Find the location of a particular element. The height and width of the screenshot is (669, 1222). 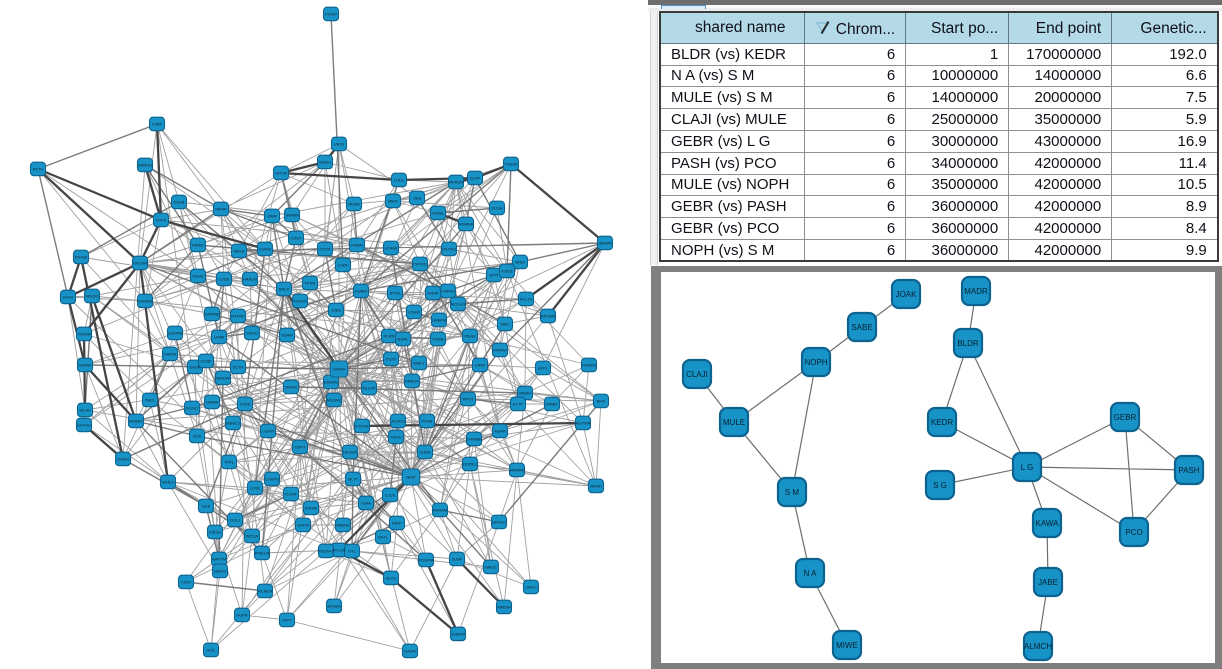

svg-text: UHIM is located at coordinates (219, 336).